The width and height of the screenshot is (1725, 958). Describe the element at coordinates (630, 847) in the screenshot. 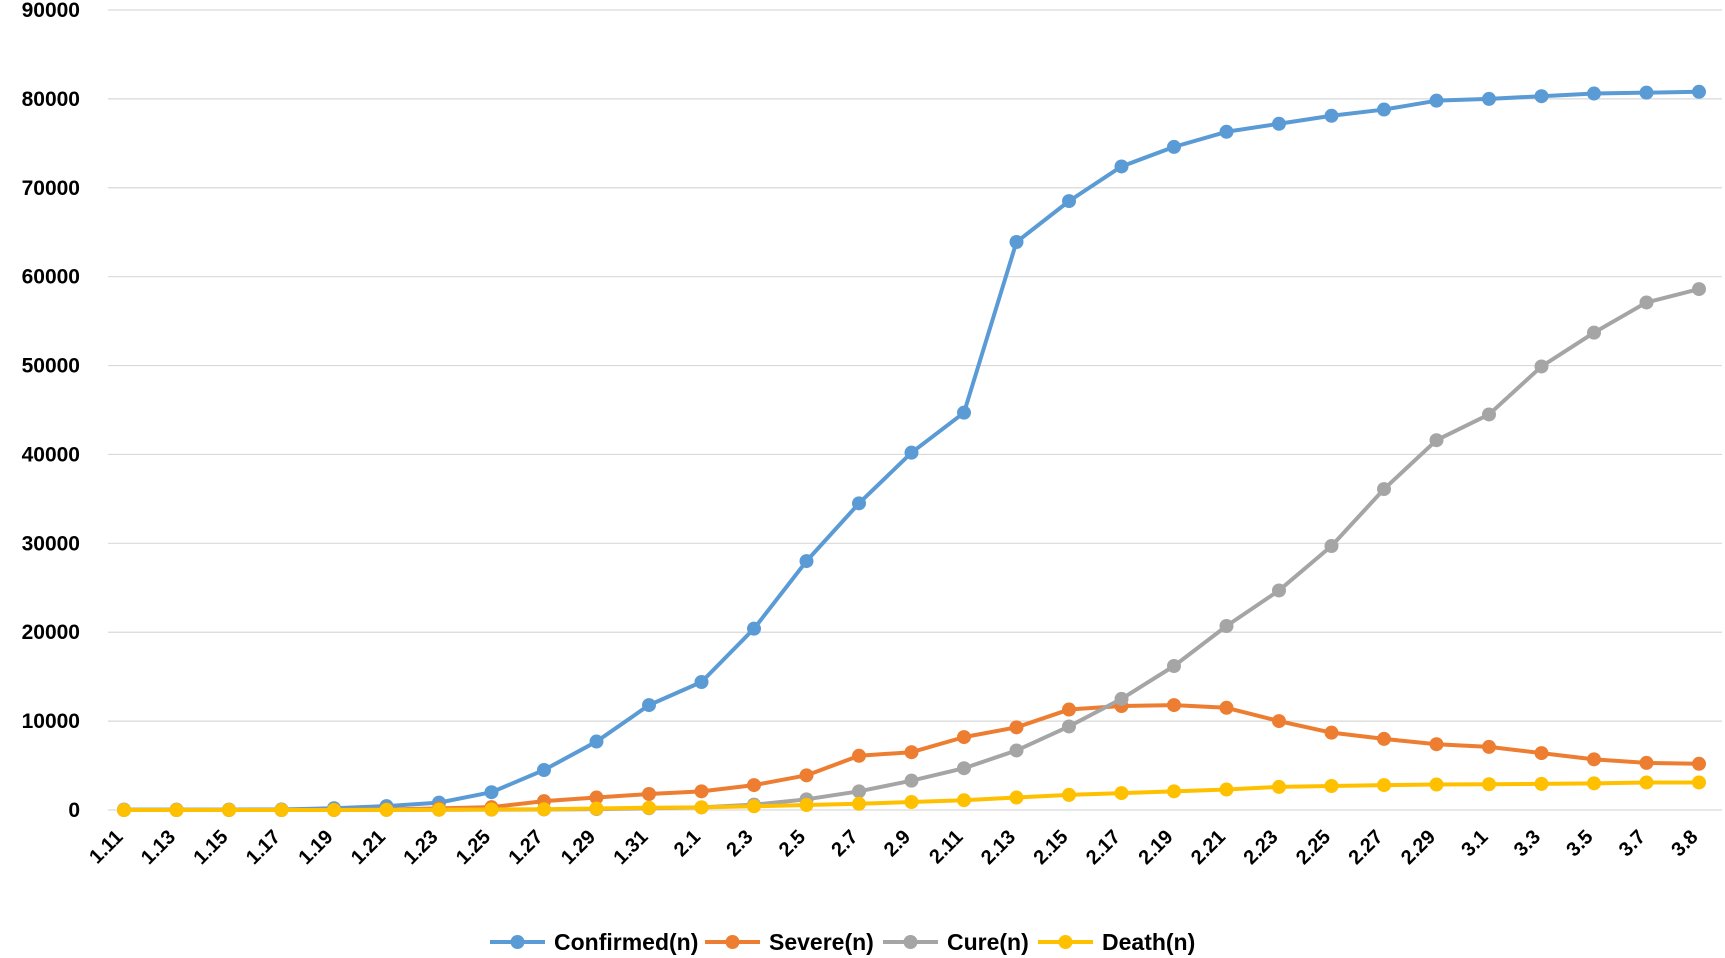

I see `x-tick-label: 1.31` at that location.